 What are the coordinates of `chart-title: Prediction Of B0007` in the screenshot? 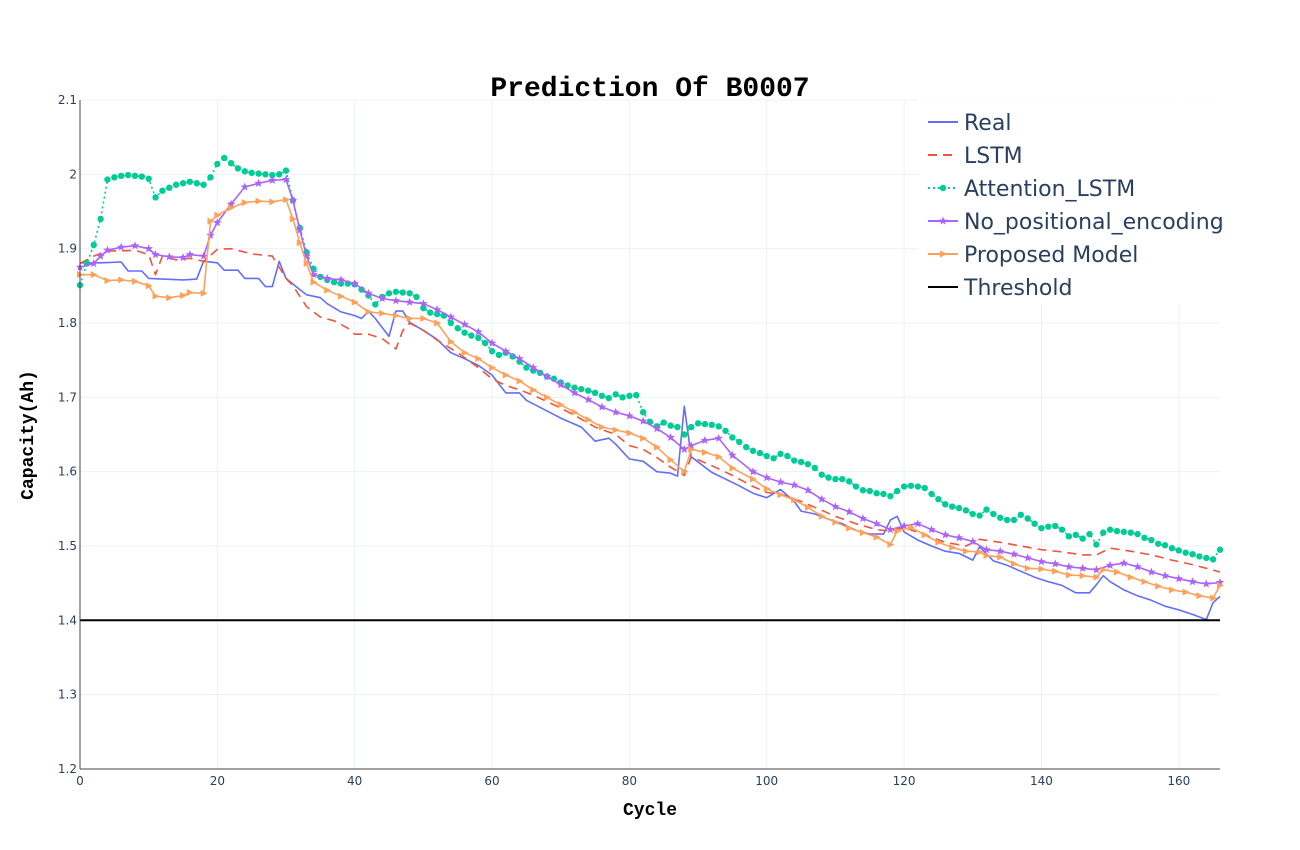 It's located at (649, 89).